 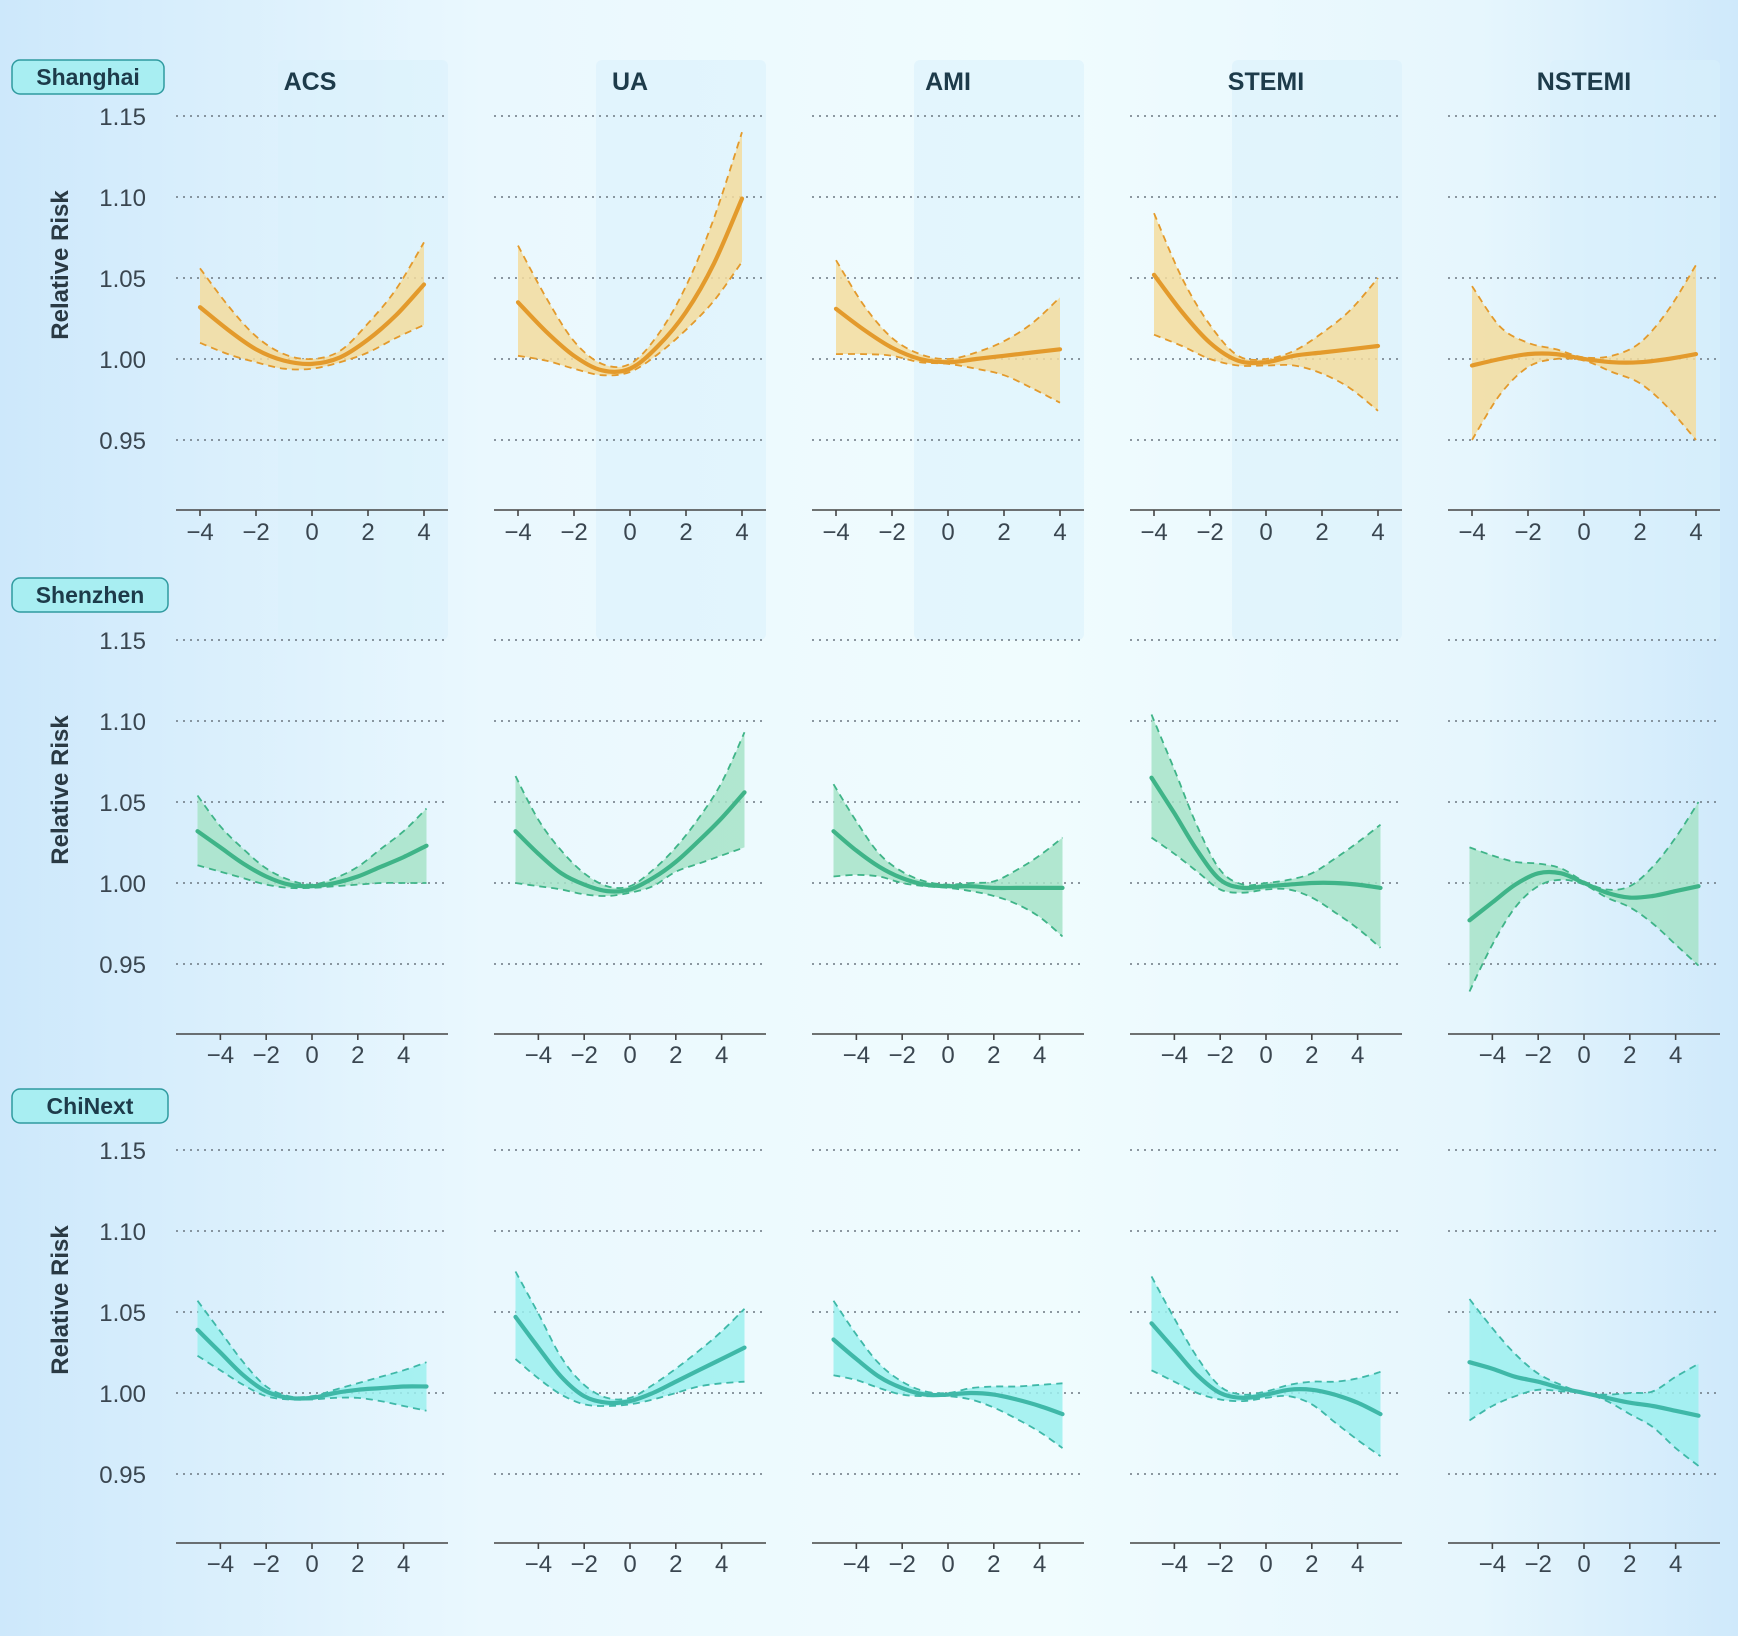 What do you see at coordinates (122, 1313) in the screenshot?
I see `y-tick-label-chinext-2: 1.05` at bounding box center [122, 1313].